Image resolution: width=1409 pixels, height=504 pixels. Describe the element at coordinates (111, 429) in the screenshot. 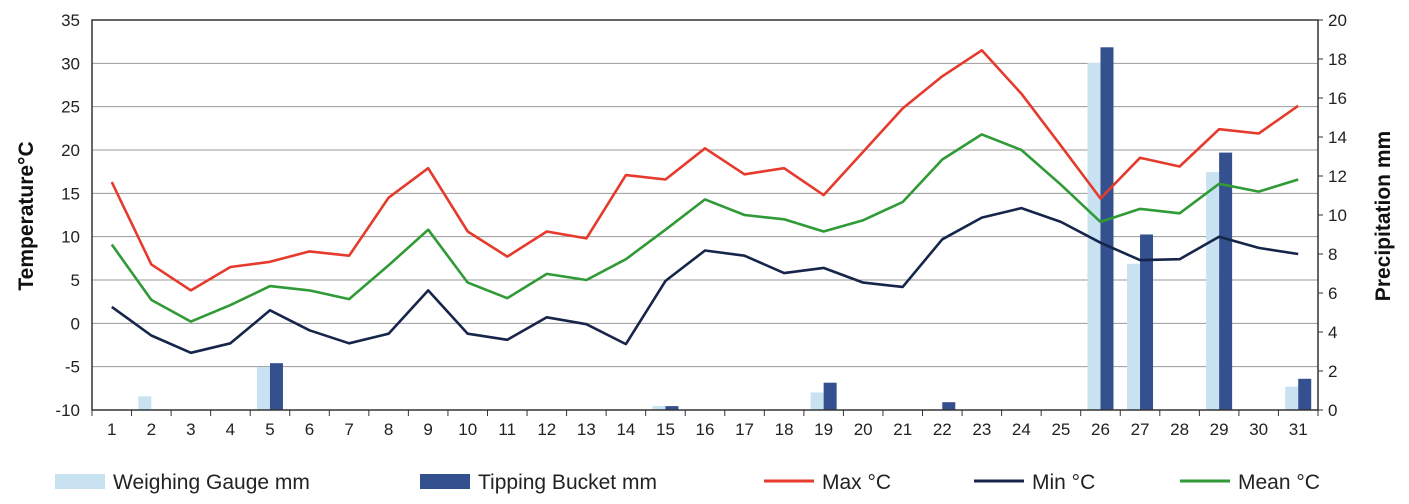

I see `x-tick-label: 1` at that location.